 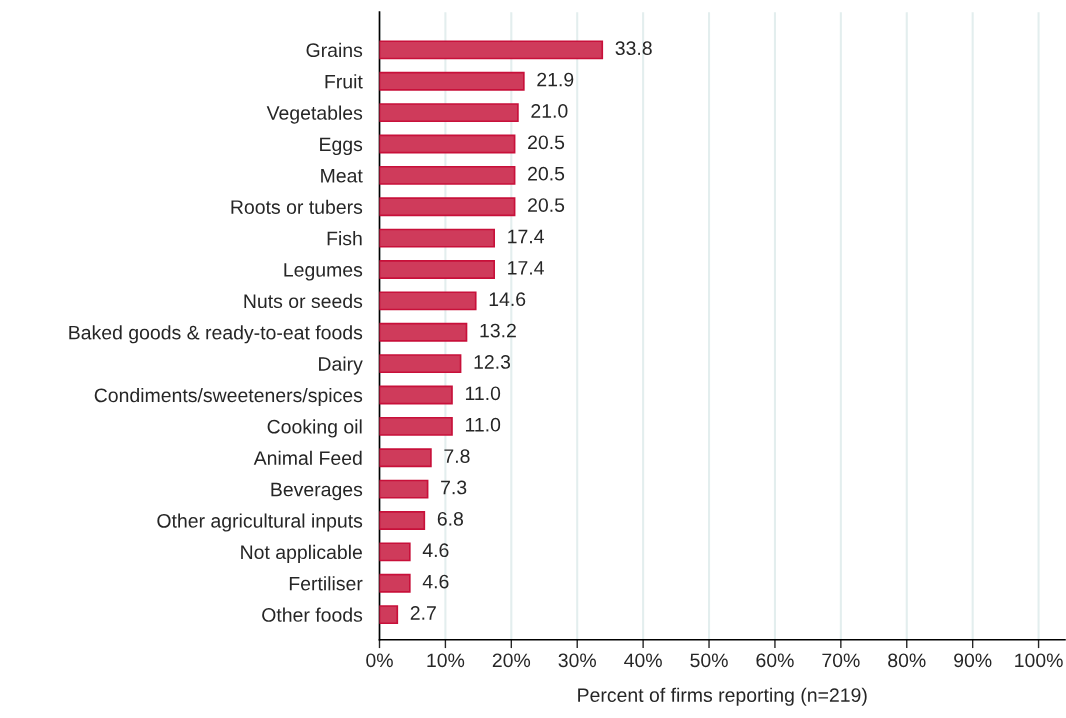 I want to click on x-tick-label: 50%, so click(x=709, y=660).